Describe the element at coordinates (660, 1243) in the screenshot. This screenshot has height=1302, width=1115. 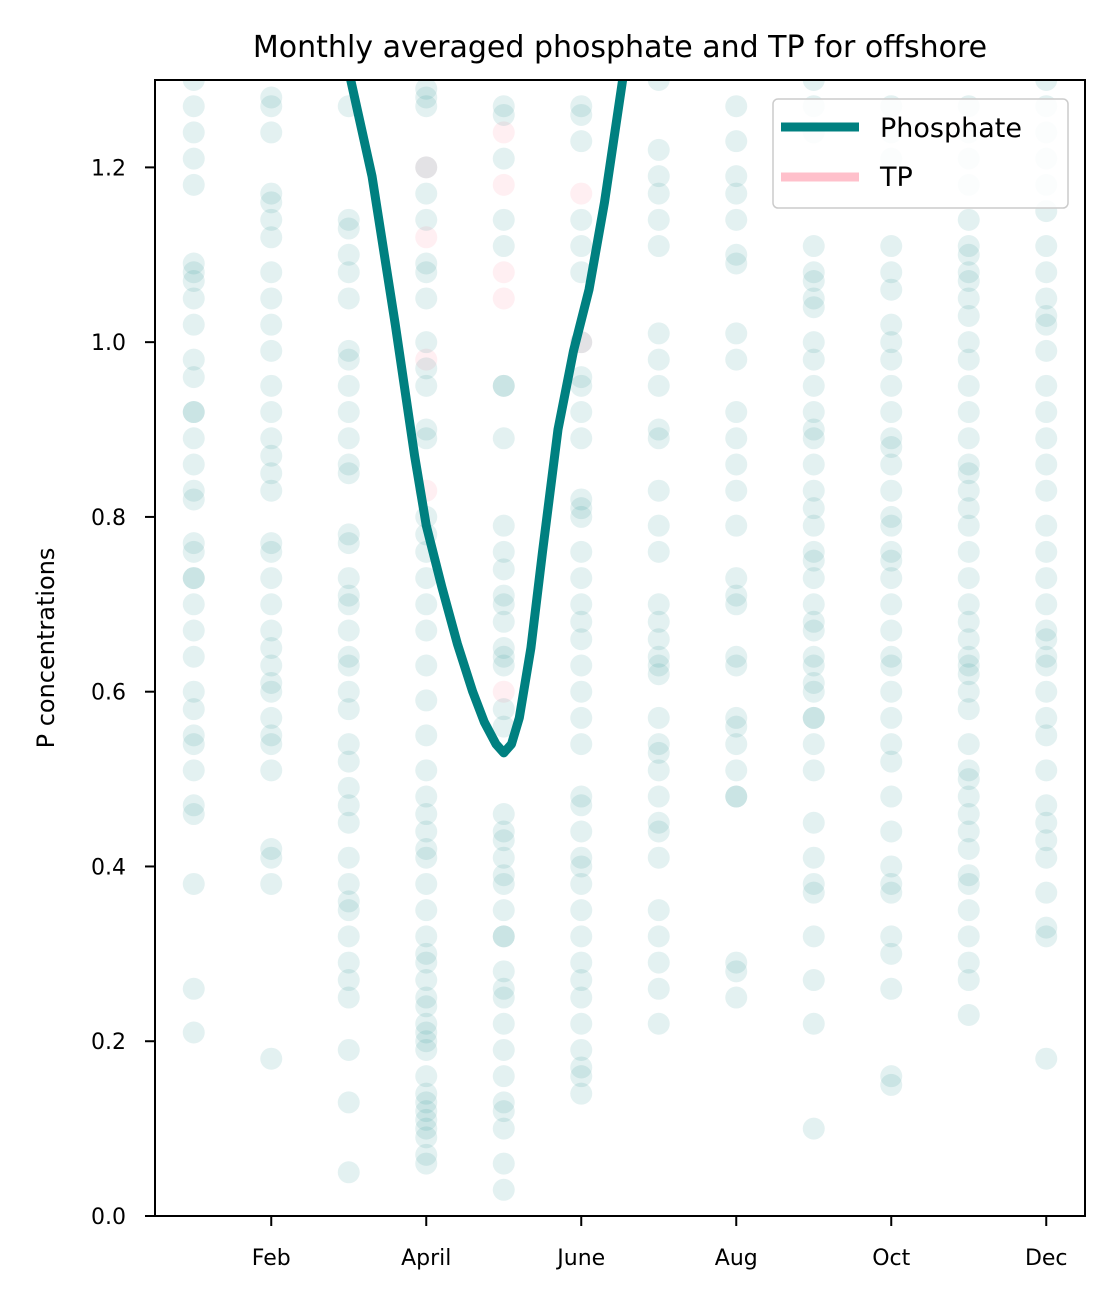
I see `x-axis: Feb April June Aug Oct Dec` at that location.